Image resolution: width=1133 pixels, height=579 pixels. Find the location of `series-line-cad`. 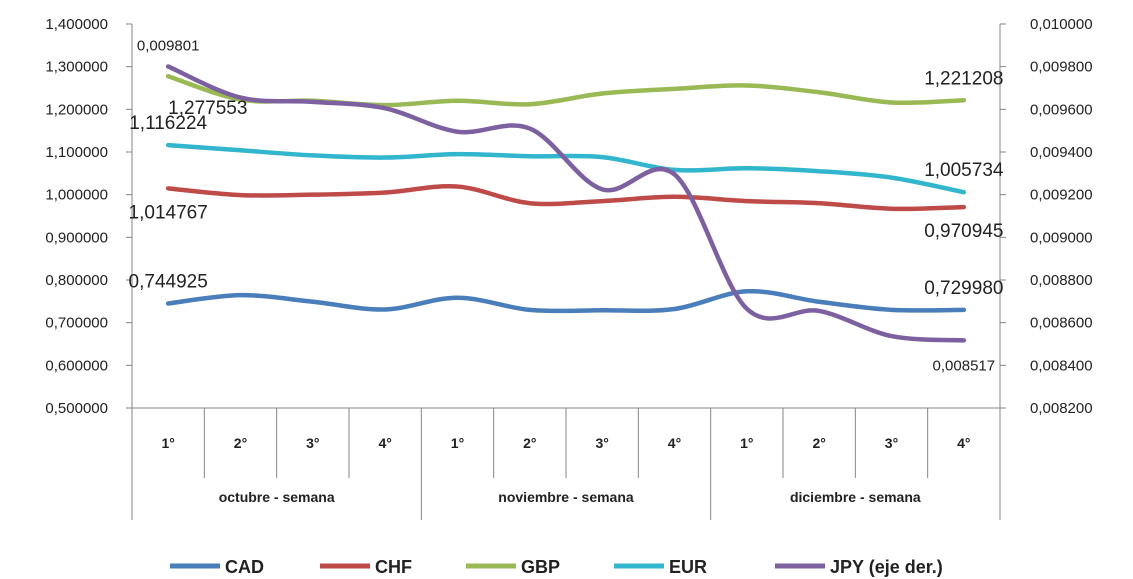

series-line-cad is located at coordinates (566, 301).